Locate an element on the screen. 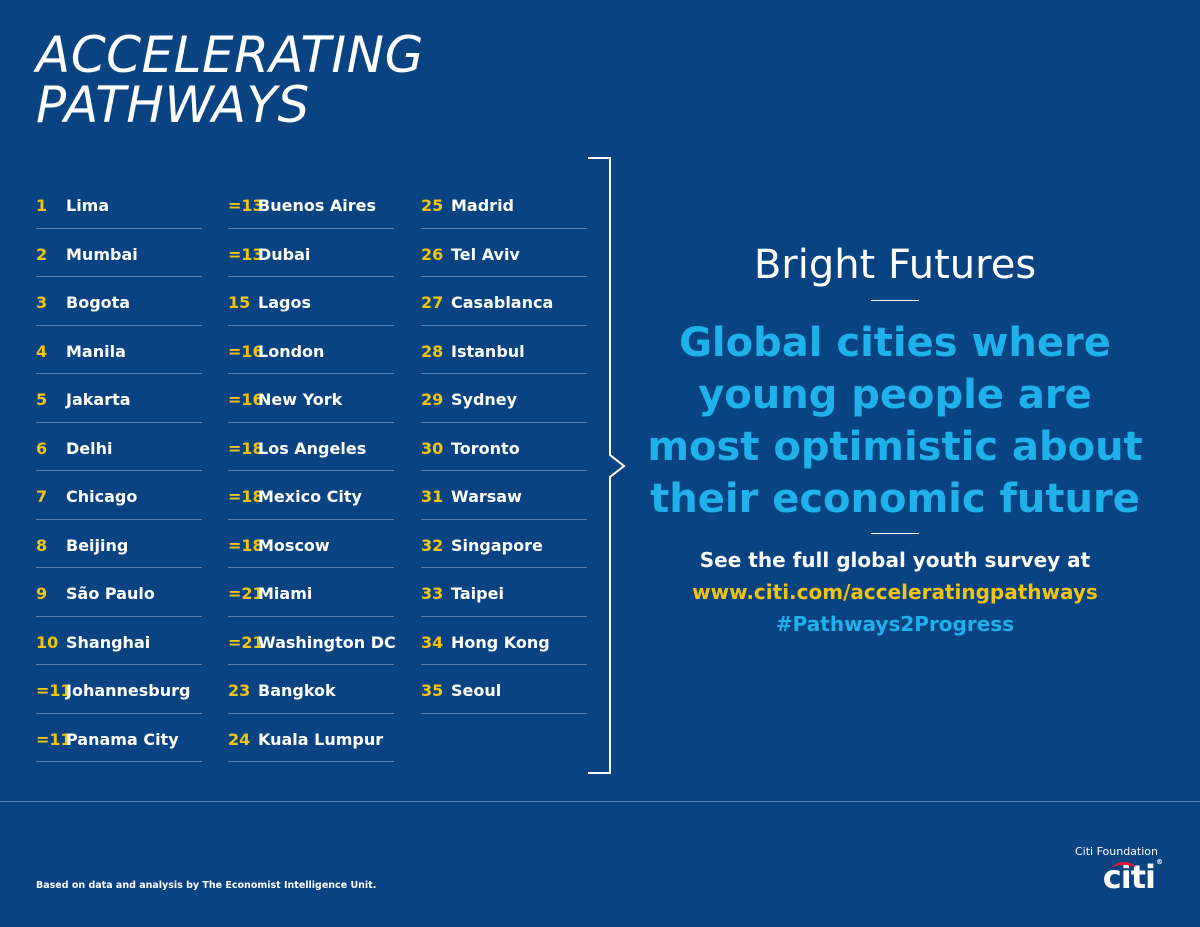 This screenshot has width=1200, height=927. list-item: 25 Madrid is located at coordinates (504, 204).